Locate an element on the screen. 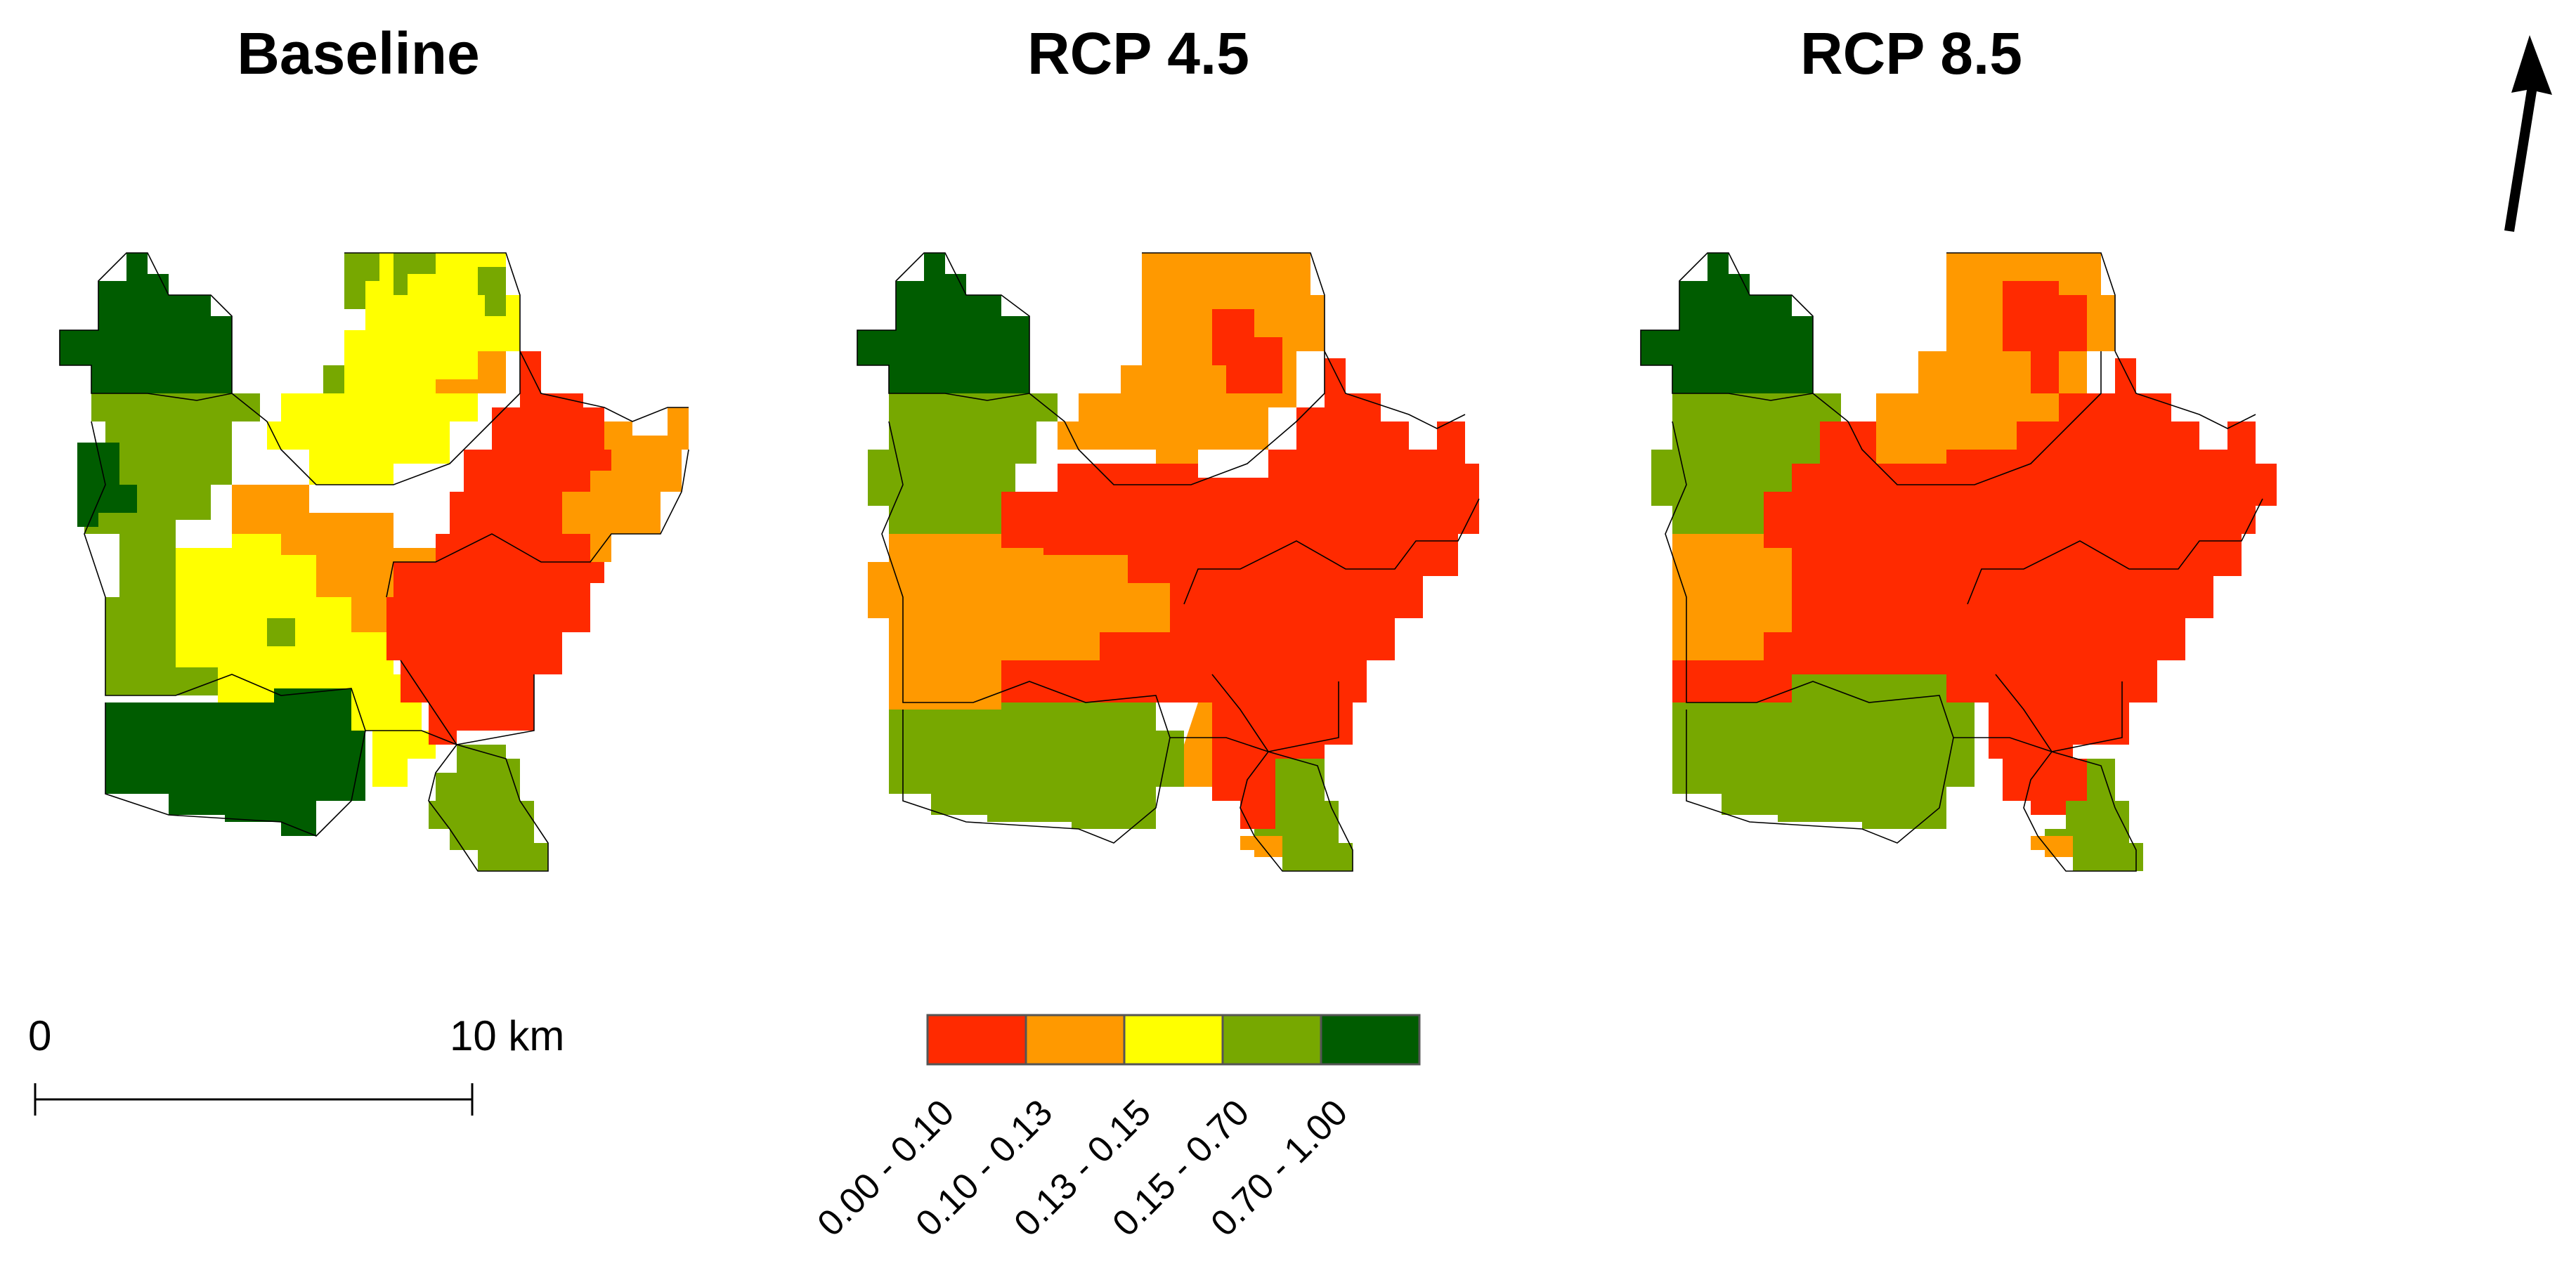 Image resolution: width=2576 pixels, height=1268 pixels. region-center-east-red is located at coordinates (1240, 593).